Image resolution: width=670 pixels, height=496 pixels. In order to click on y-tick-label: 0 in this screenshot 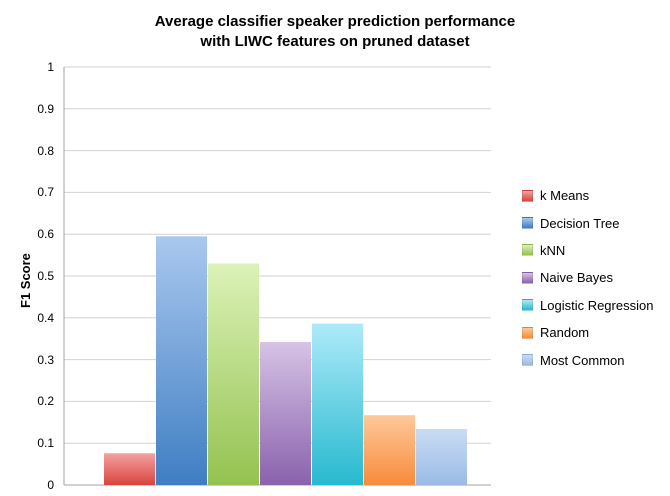, I will do `click(50, 485)`.